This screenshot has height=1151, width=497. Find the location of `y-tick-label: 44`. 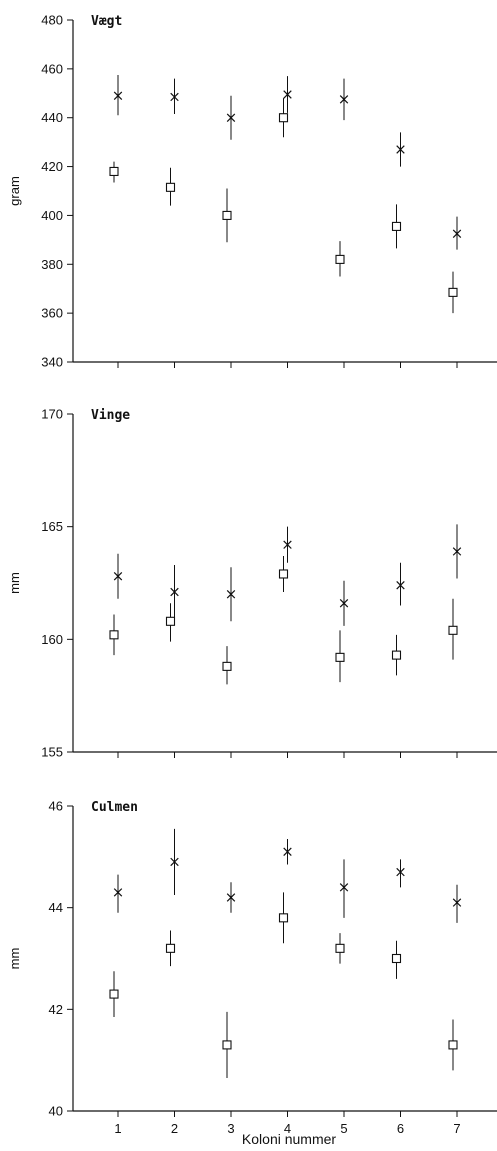

y-tick-label: 44 is located at coordinates (56, 907).